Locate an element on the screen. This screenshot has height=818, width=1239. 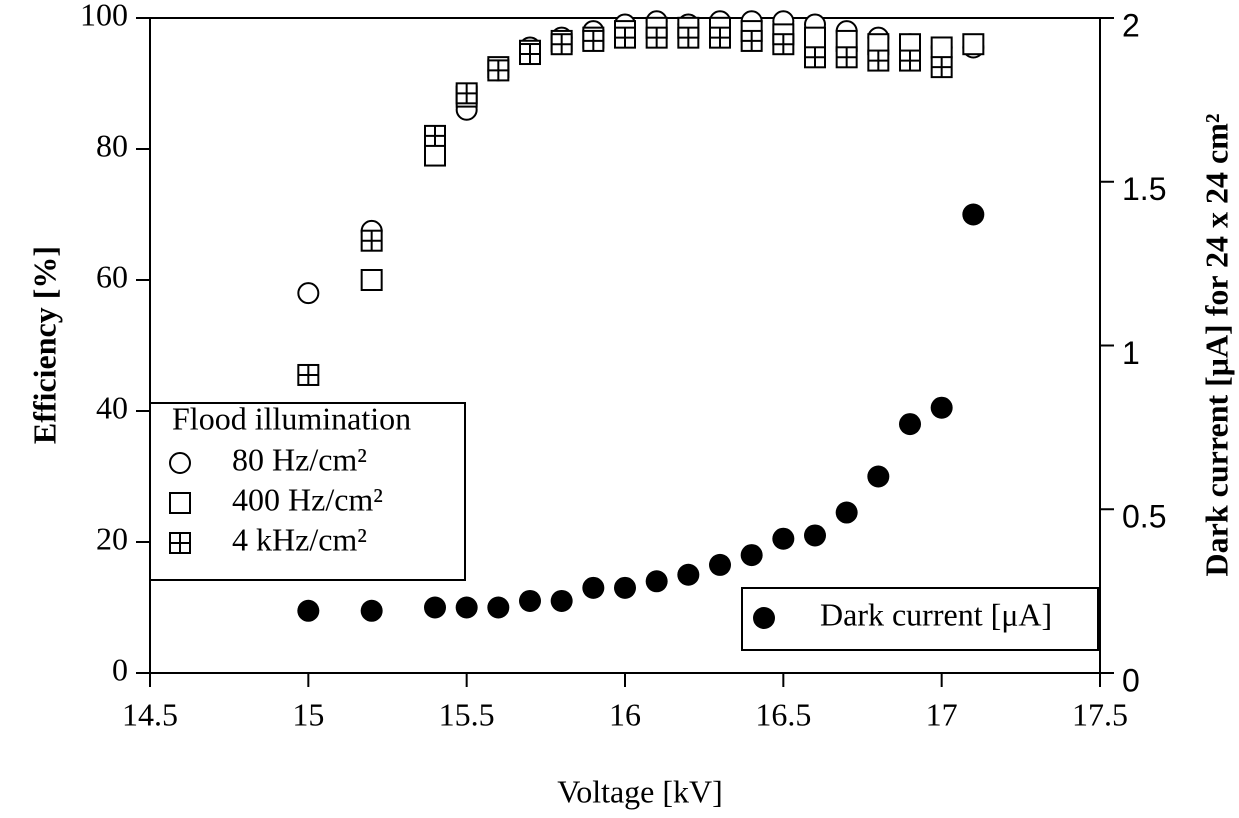
y-tick-label: 40 is located at coordinates (112, 407).